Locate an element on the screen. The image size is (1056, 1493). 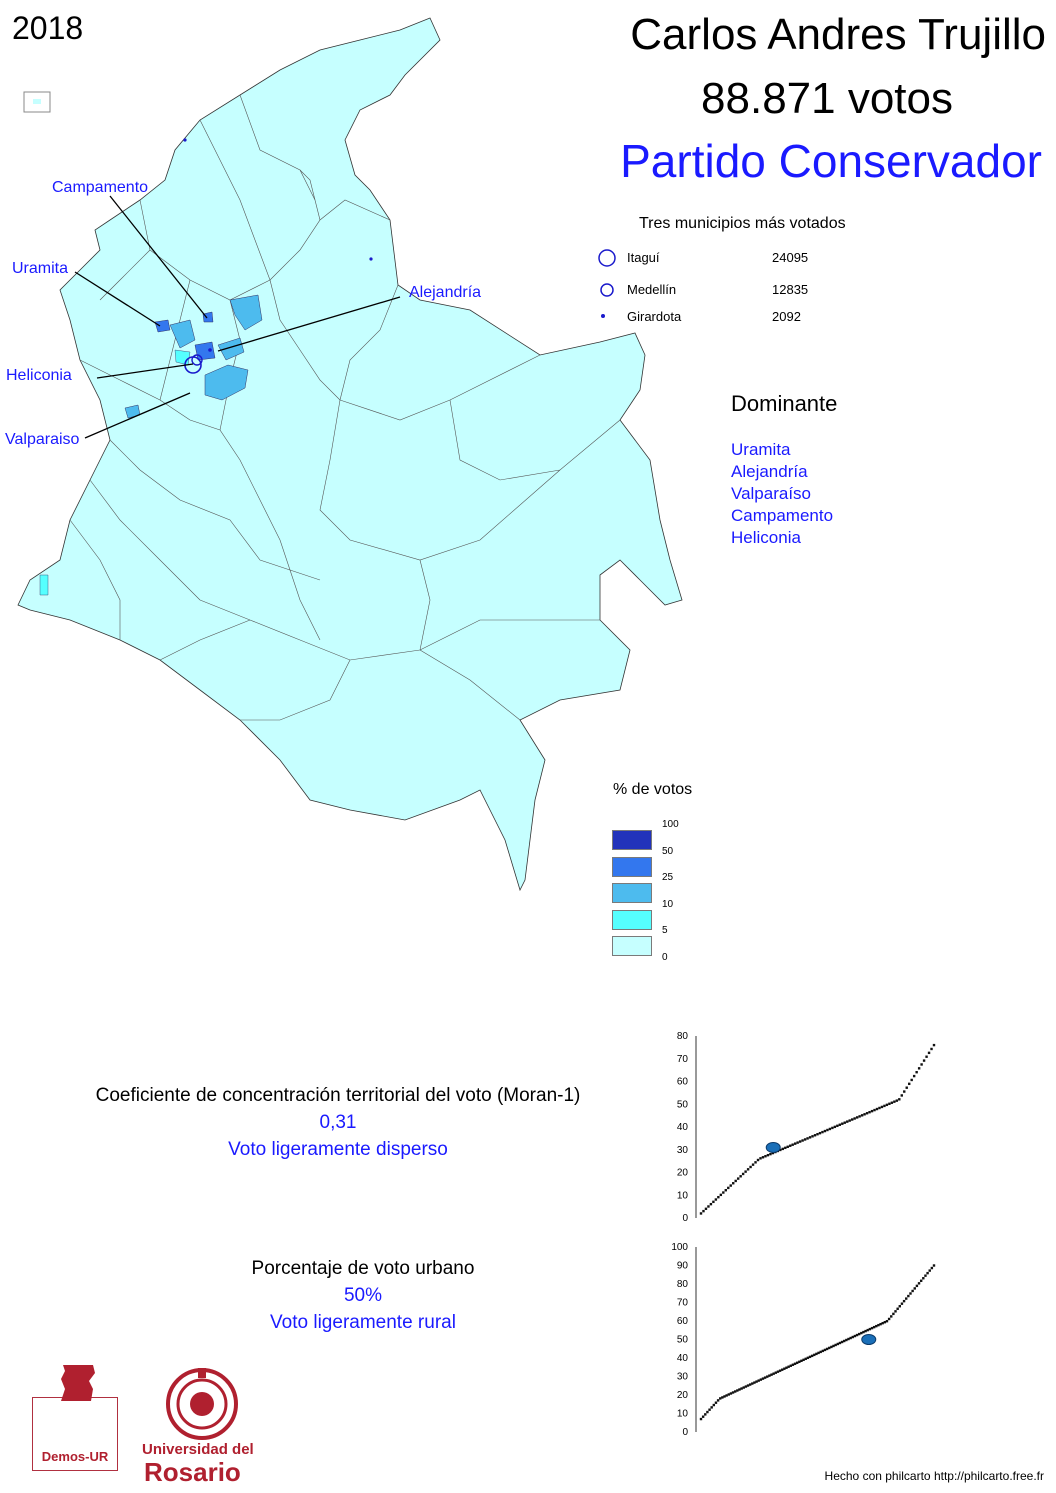
y-tick-label: 70 is located at coordinates (683, 1303).